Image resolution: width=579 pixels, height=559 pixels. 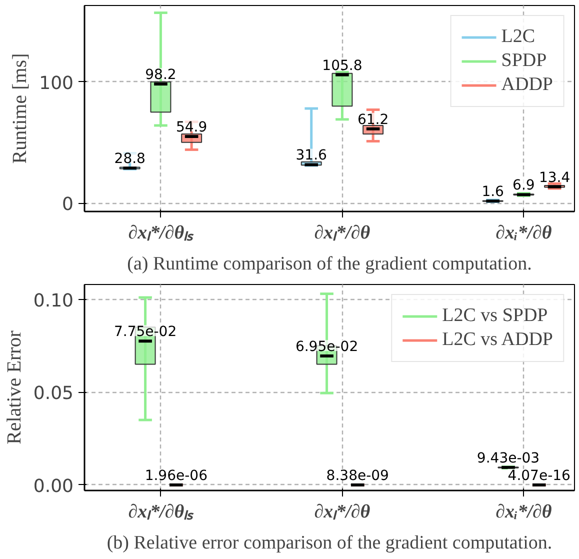 I want to click on y-axis-title: Runtime [ms], so click(x=20, y=108).